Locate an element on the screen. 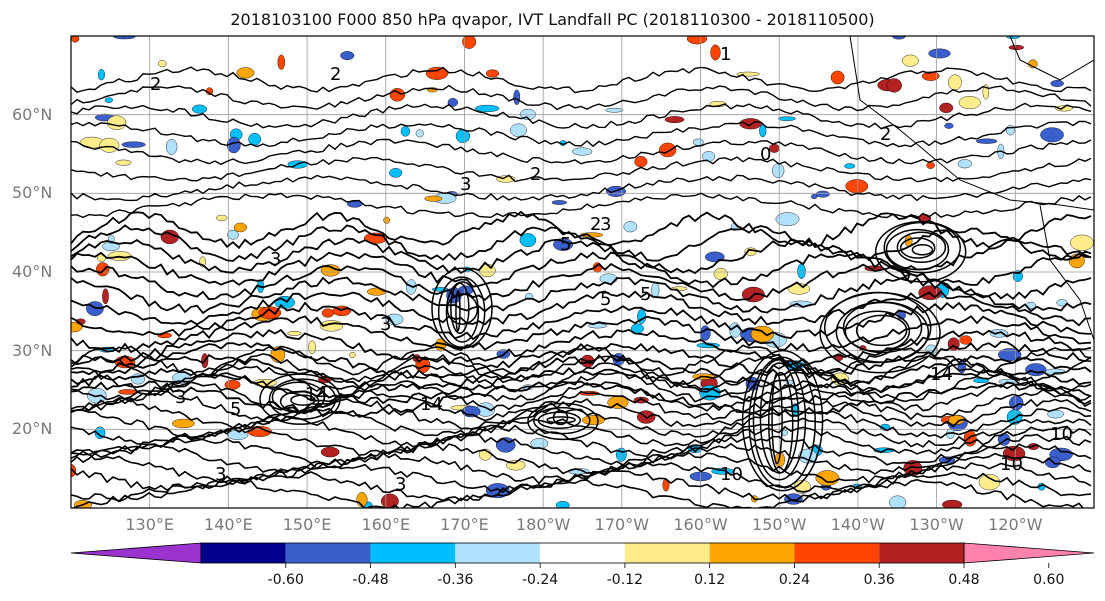 This screenshot has height=601, width=1105. contour-label: 1 is located at coordinates (725, 54).